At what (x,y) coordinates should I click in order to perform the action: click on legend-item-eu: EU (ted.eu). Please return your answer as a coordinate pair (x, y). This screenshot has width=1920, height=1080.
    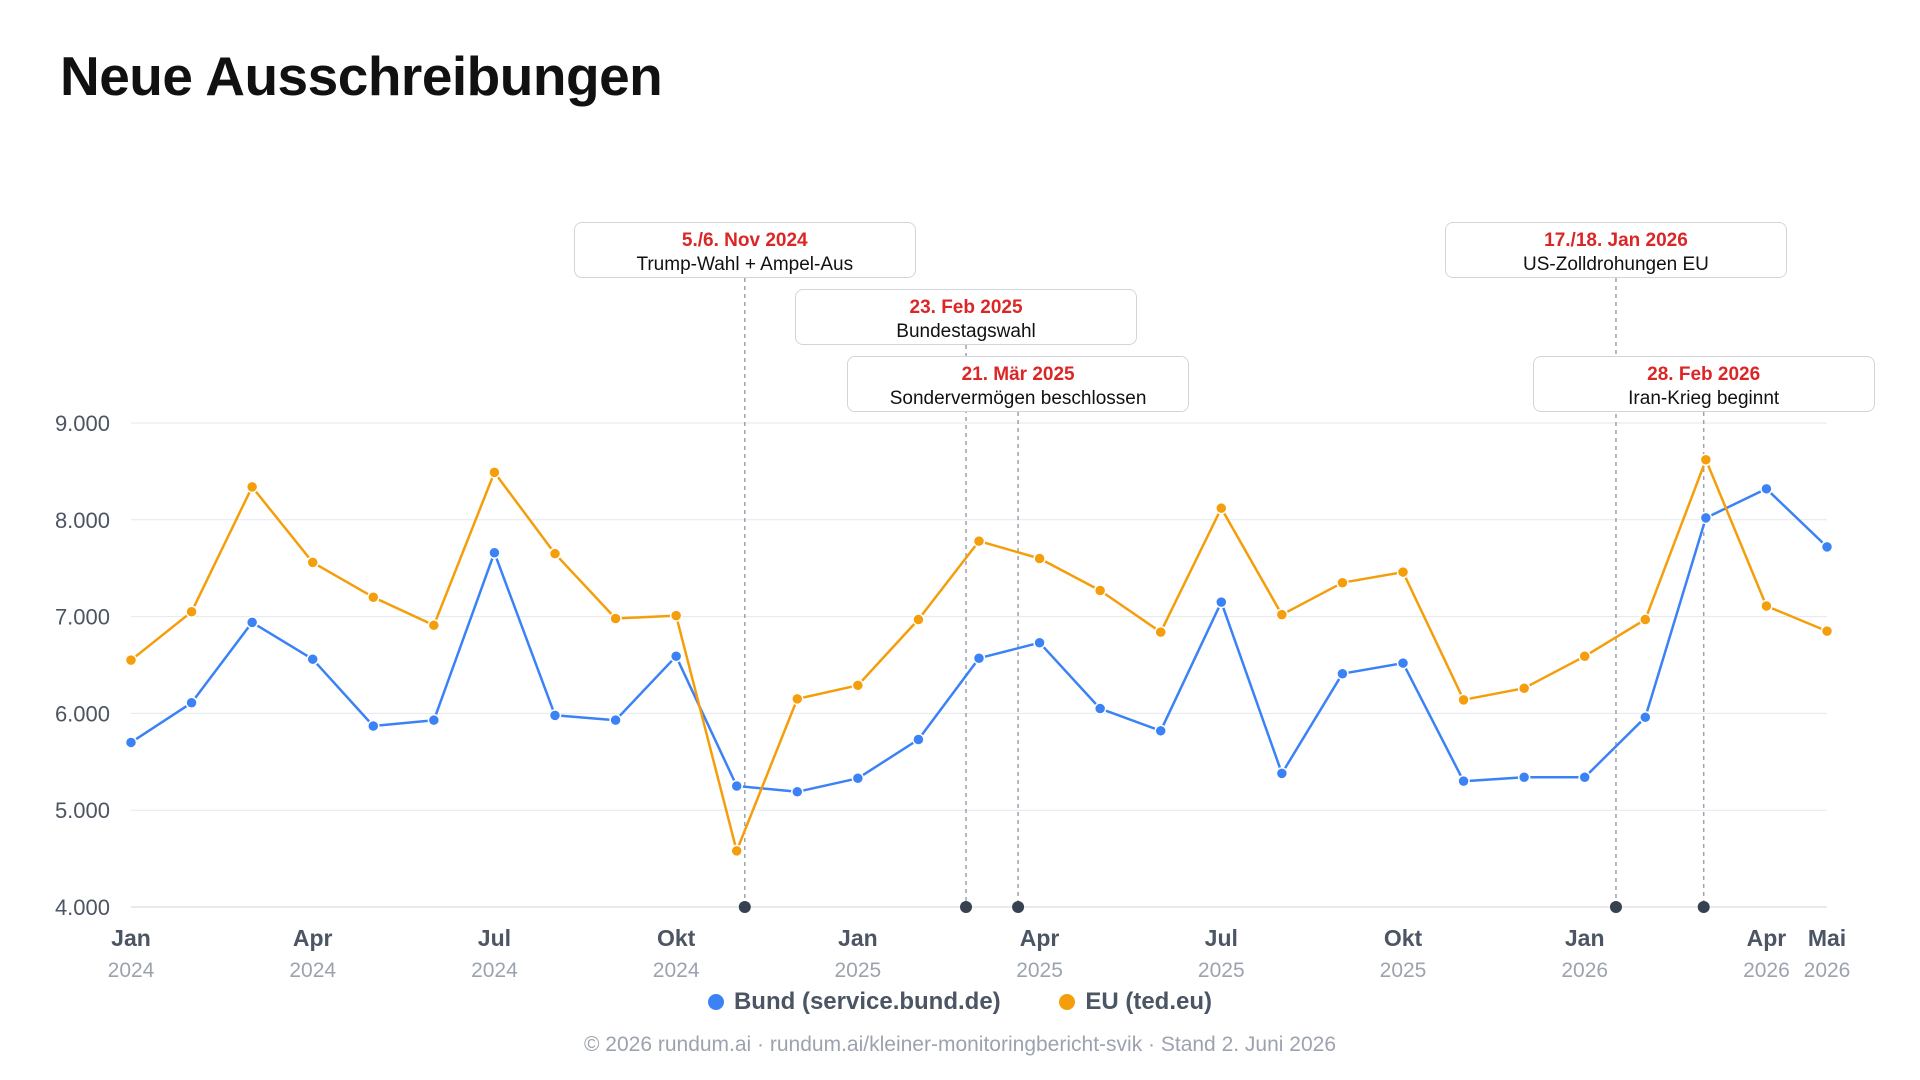
    Looking at the image, I should click on (1135, 1002).